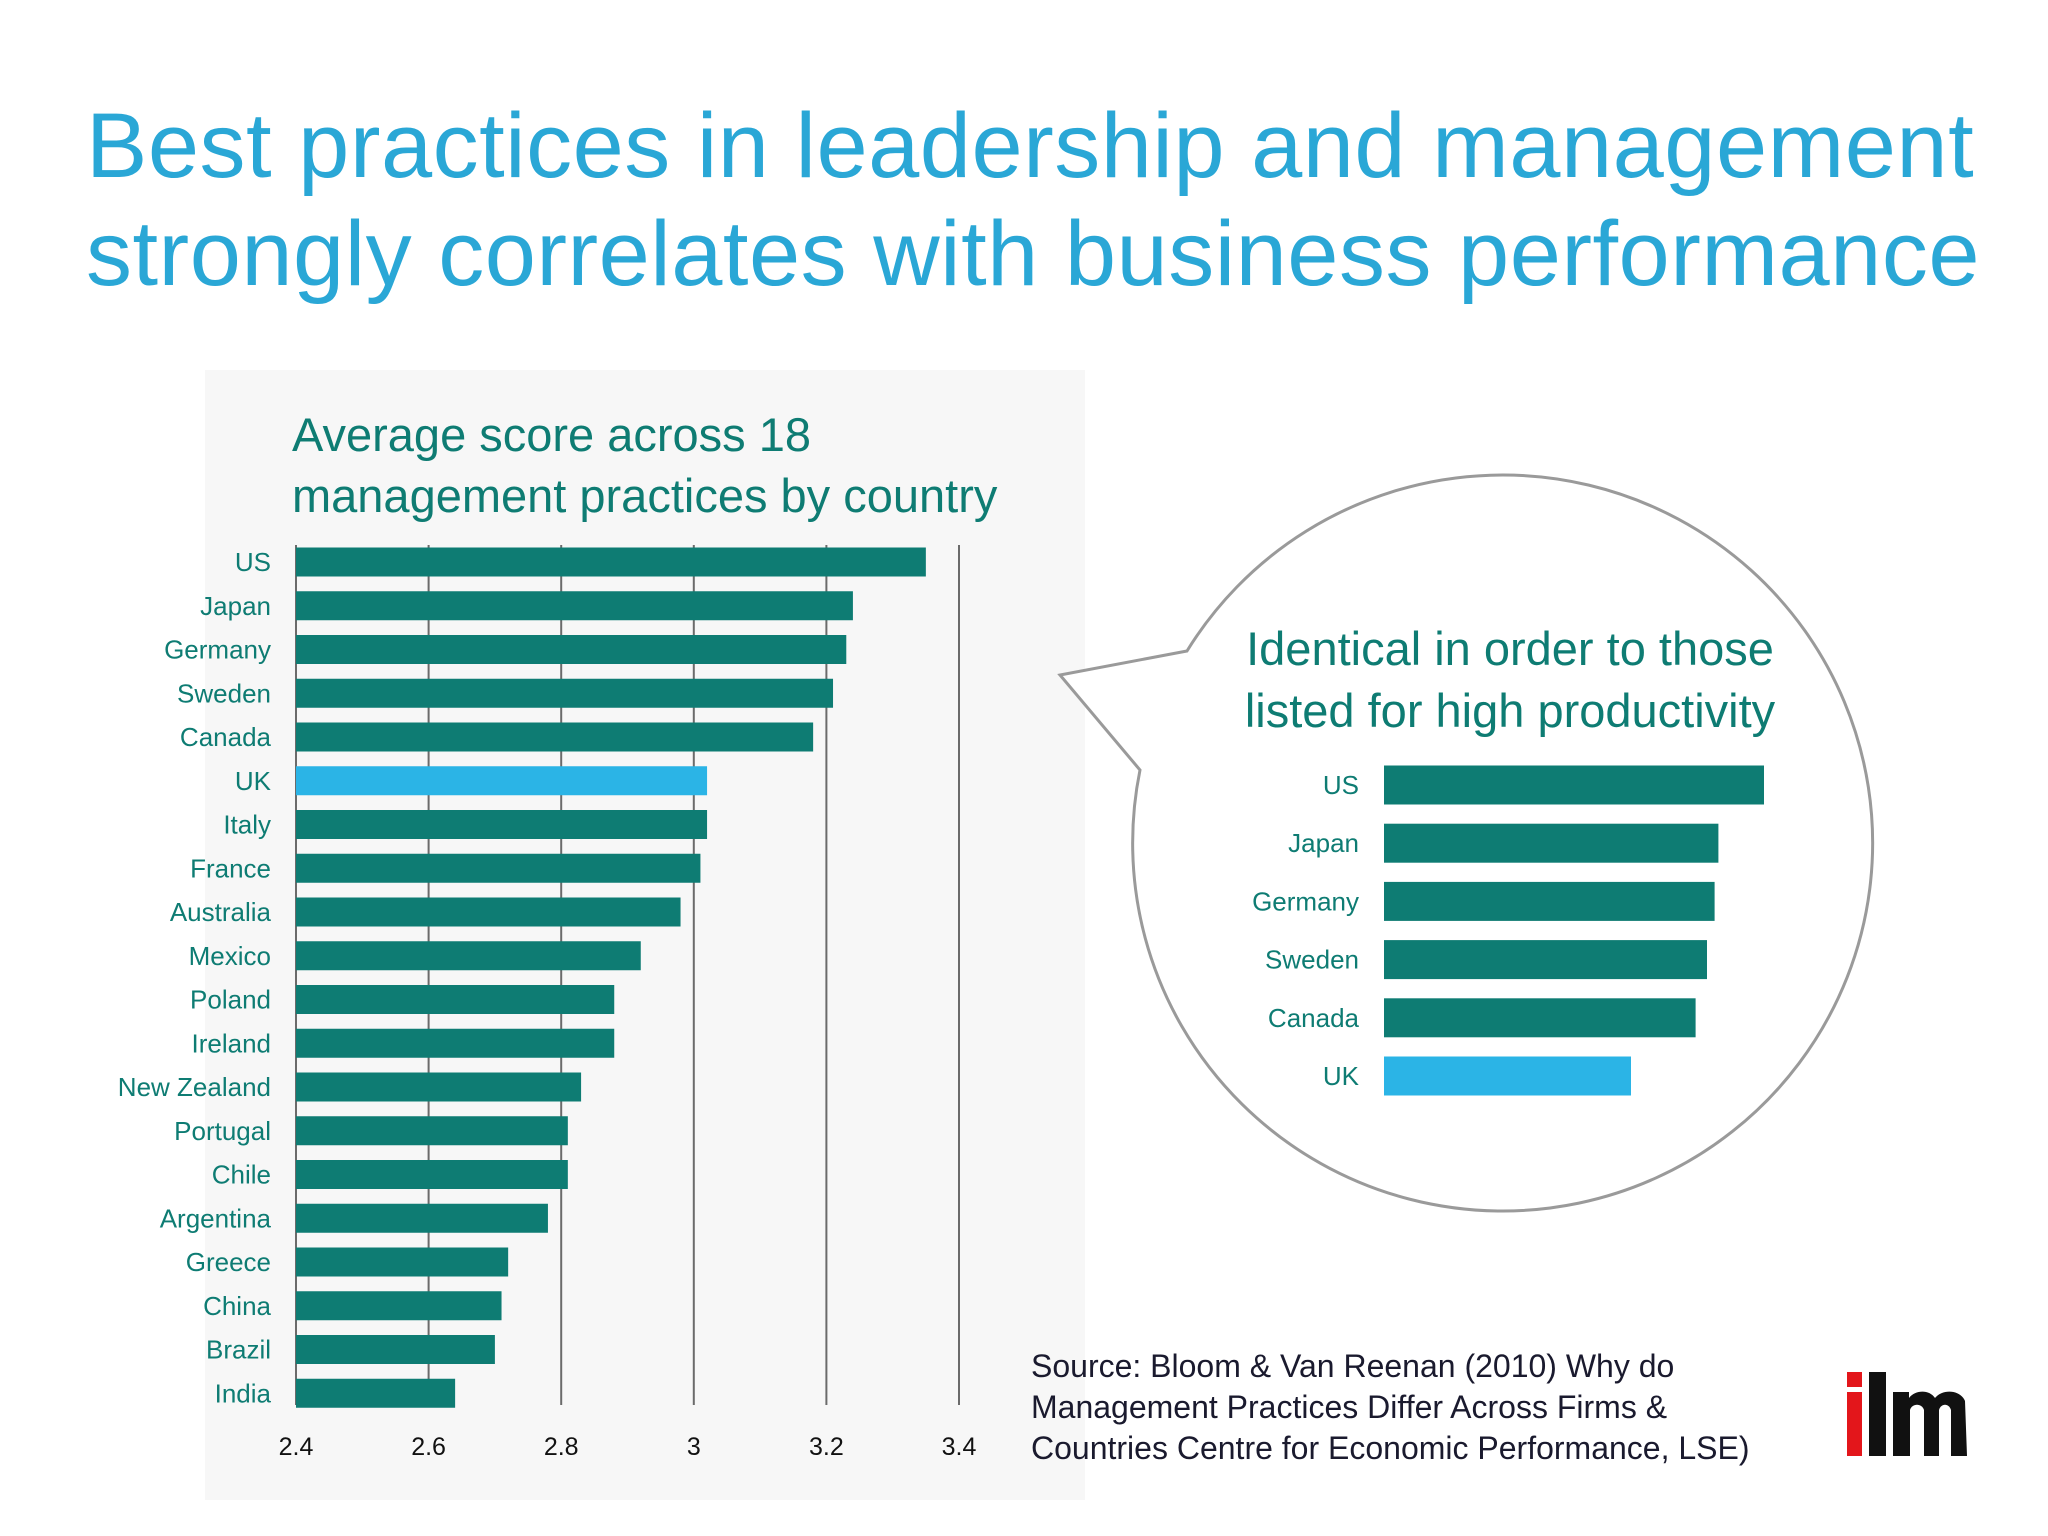  Describe the element at coordinates (455, 1043) in the screenshot. I see `bar-ireland` at that location.